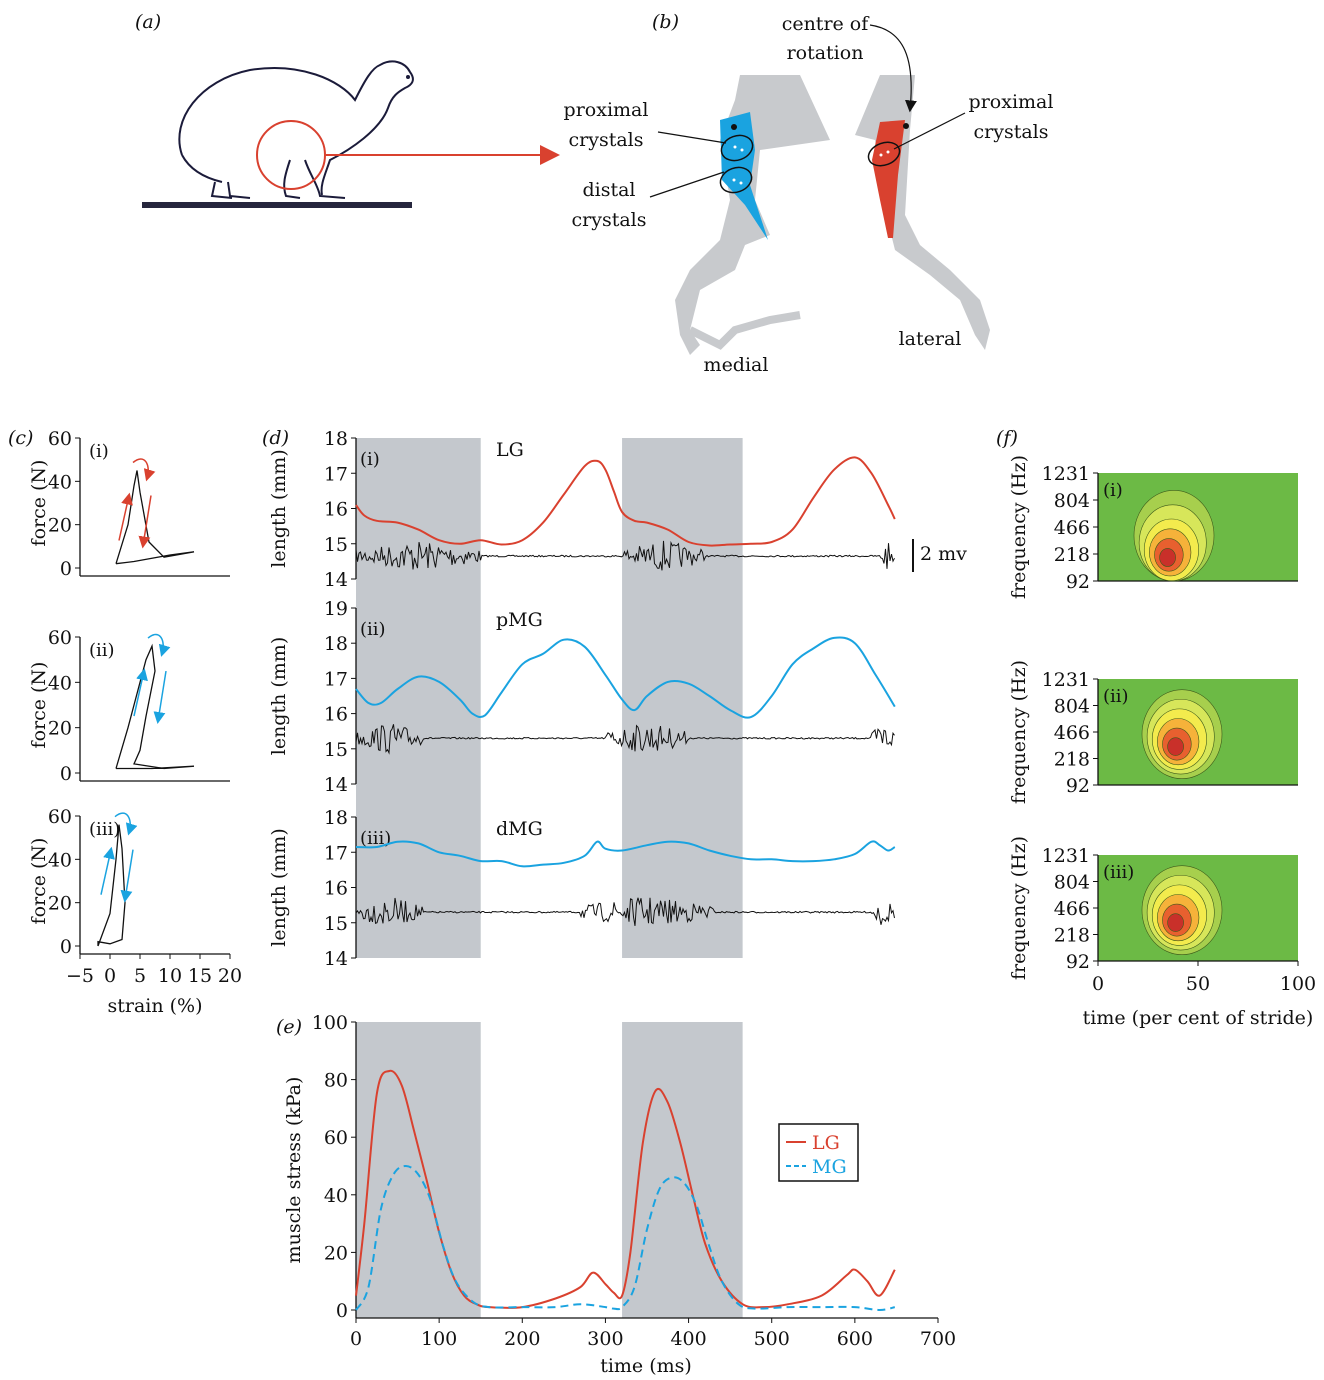 The image size is (1324, 1380). I want to click on y-tick-label: 804, so click(1072, 707).